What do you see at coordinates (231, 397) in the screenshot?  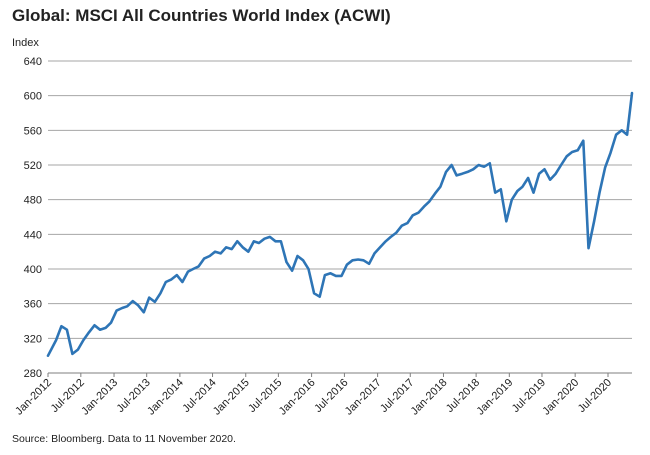 I see `x-tick-label: Jan-2015` at bounding box center [231, 397].